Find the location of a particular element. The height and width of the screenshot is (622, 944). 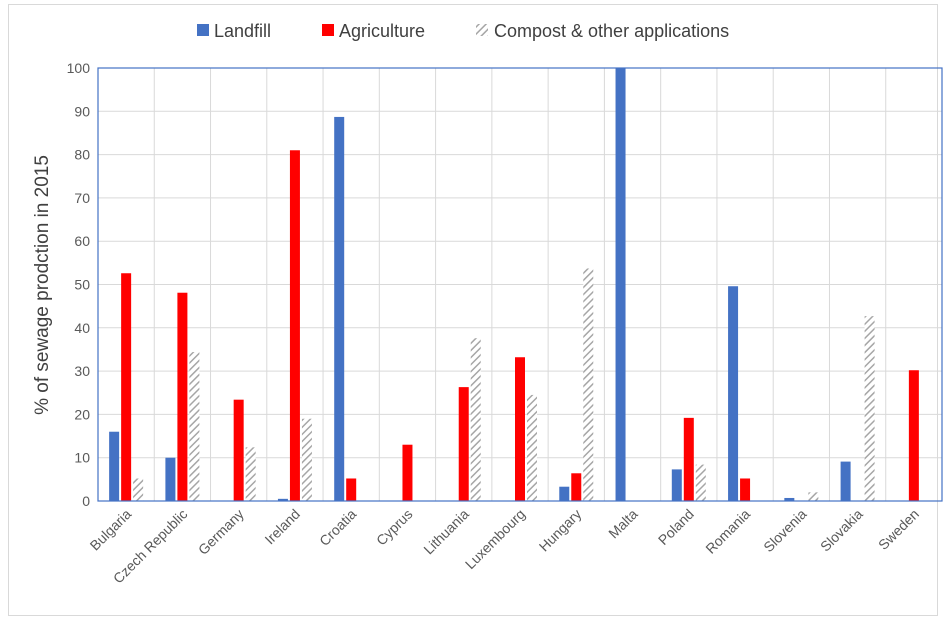

y-tick-label: 70 is located at coordinates (82, 198).